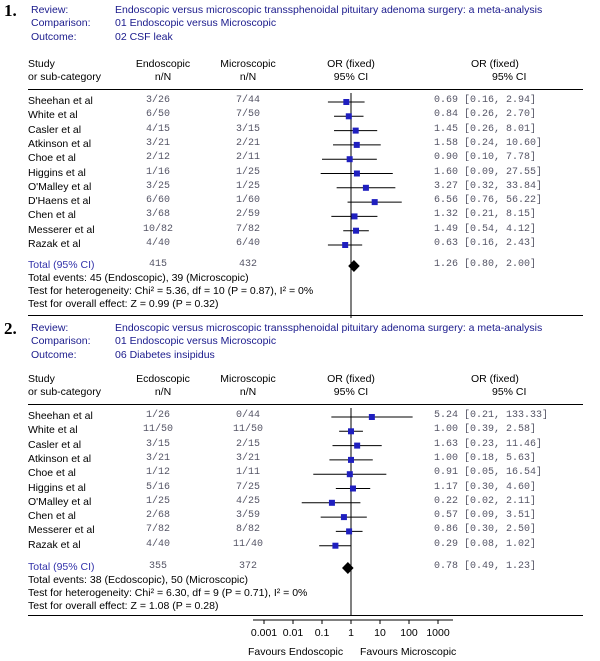  I want to click on col-plot-title: OR (fixed), so click(351, 64).